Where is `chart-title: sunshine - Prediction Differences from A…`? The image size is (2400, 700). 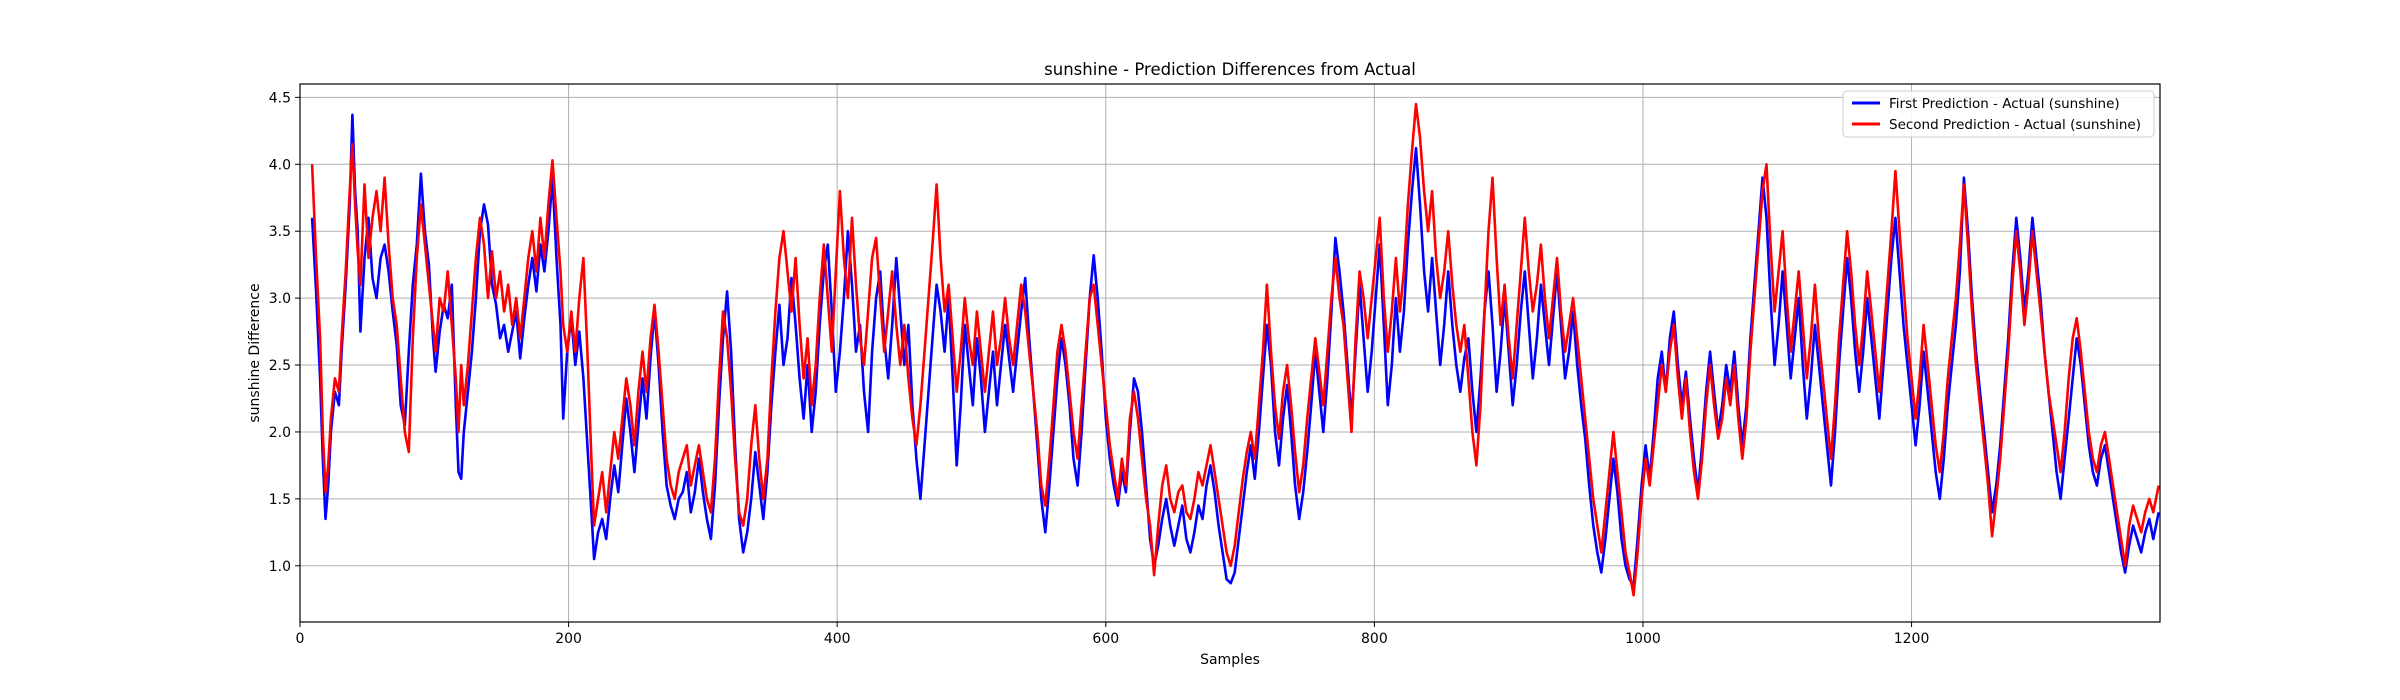 chart-title: sunshine - Prediction Differences from A… is located at coordinates (1230, 69).